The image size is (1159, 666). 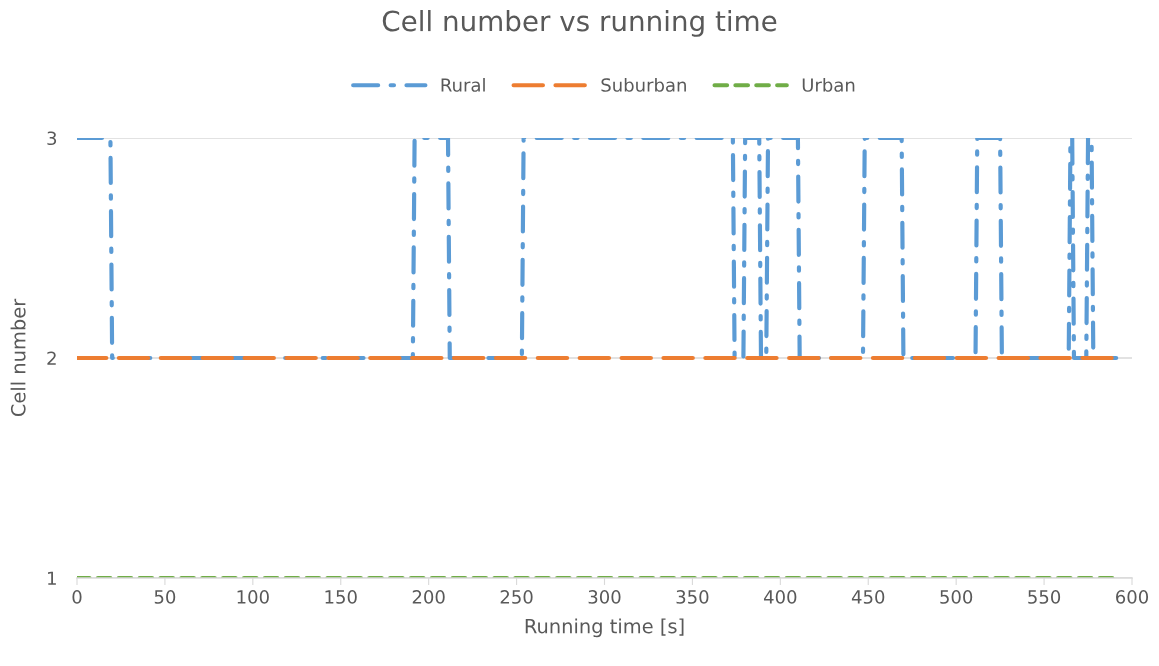 I want to click on x-tick-label: 50, so click(x=165, y=597).